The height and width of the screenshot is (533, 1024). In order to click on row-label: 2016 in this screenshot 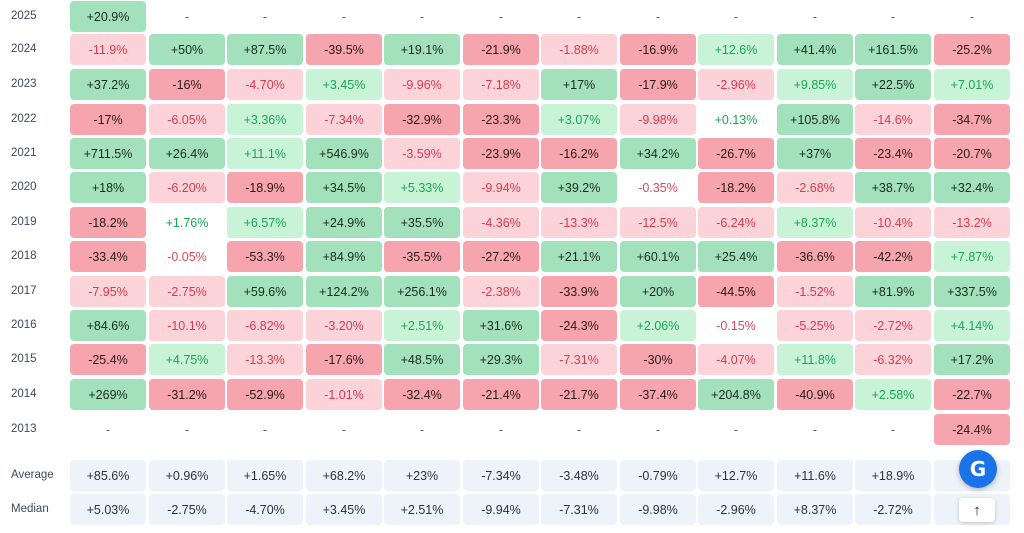, I will do `click(24, 325)`.